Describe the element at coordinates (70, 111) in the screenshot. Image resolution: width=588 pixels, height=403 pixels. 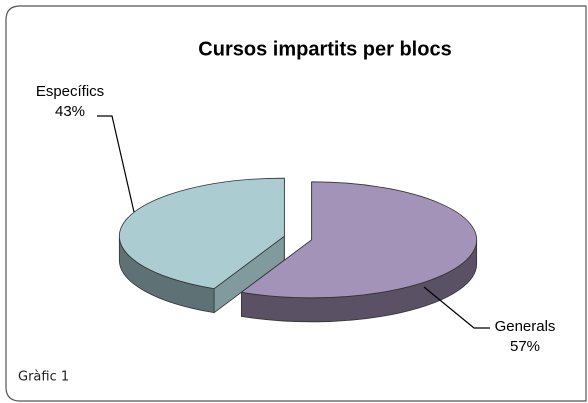
I see `slice-value-label: 43%` at that location.